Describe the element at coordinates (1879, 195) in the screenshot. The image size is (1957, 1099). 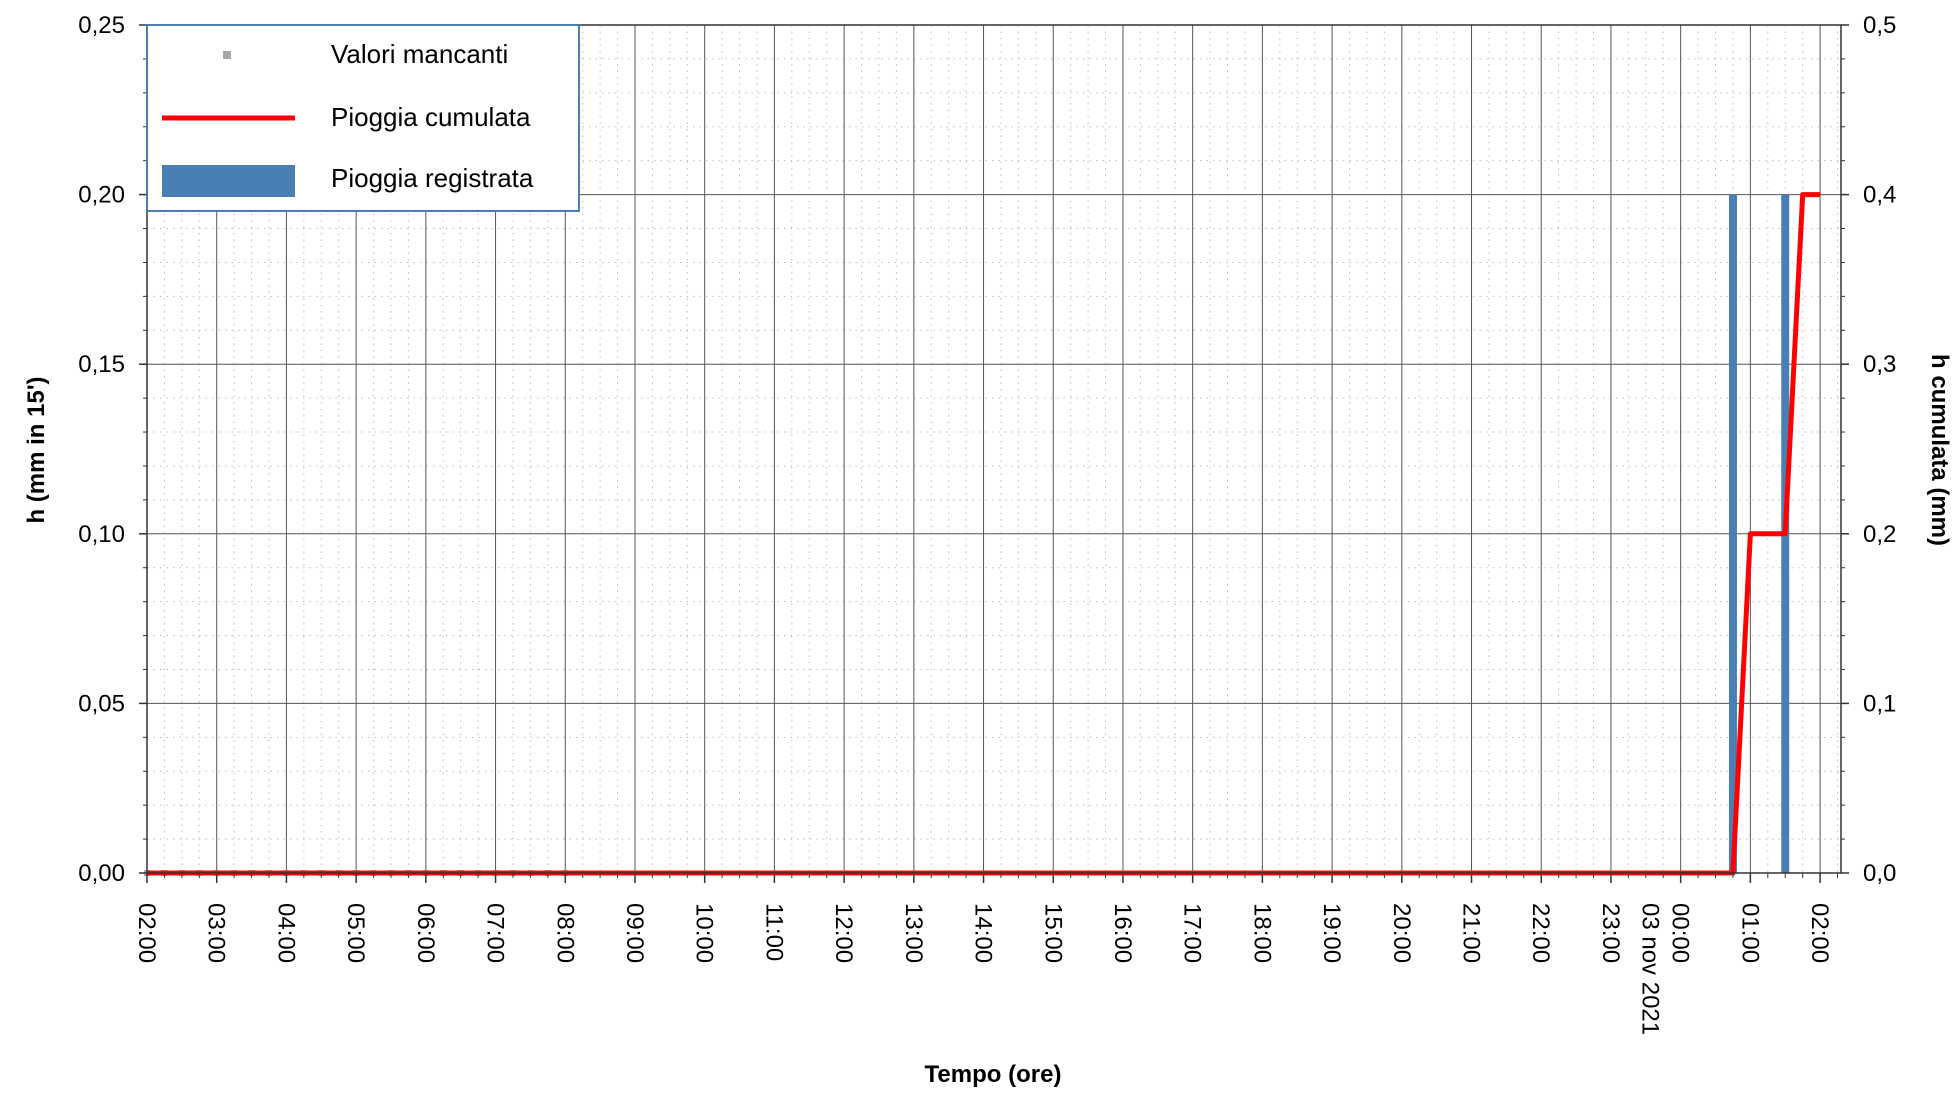
I see `right-y-tick-label: 0,4` at that location.